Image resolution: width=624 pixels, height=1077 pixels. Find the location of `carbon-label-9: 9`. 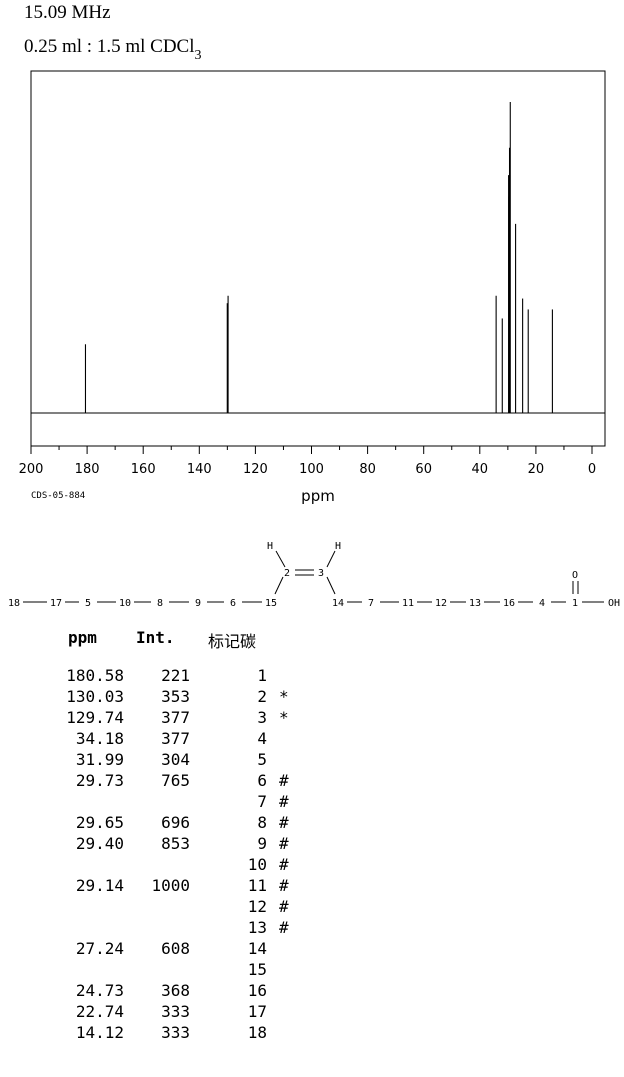

carbon-label-9: 9 is located at coordinates (198, 603).